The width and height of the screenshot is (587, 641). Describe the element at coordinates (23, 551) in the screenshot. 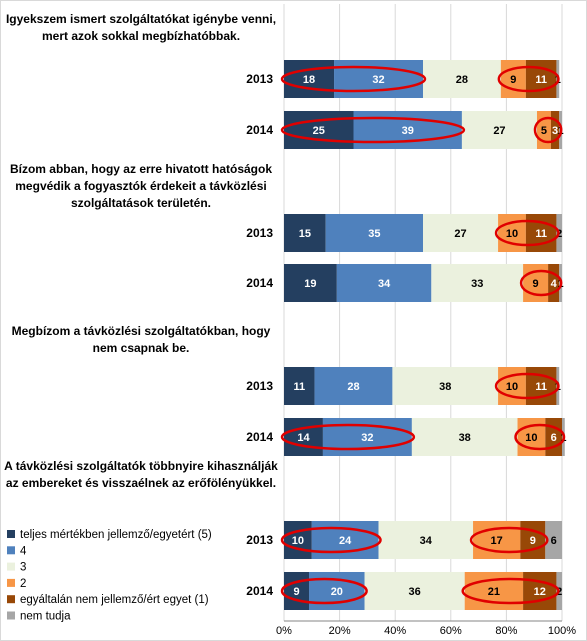

I see `legend-label: 4` at that location.